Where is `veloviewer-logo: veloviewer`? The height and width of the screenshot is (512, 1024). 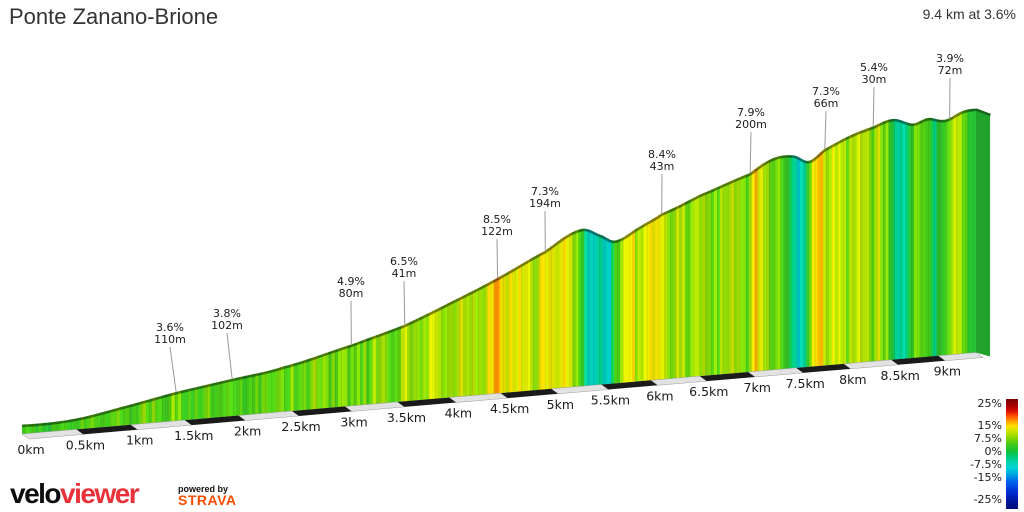 veloviewer-logo: veloviewer is located at coordinates (75, 493).